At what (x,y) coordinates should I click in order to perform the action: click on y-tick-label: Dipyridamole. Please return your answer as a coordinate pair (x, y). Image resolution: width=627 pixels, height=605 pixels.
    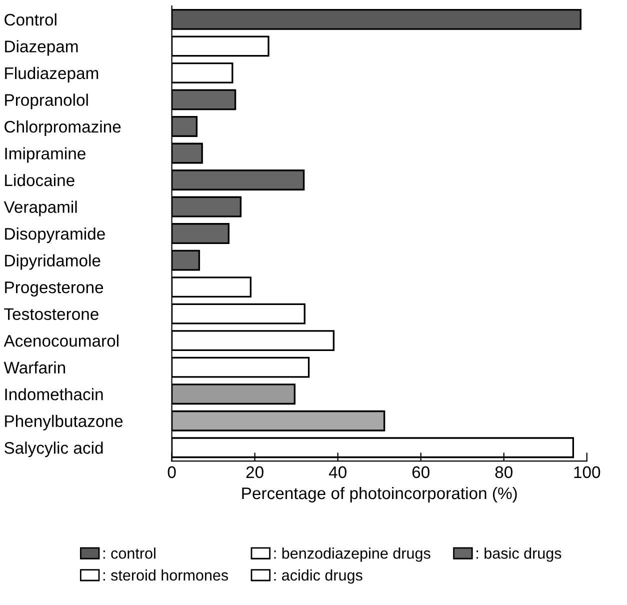
    Looking at the image, I should click on (52, 262).